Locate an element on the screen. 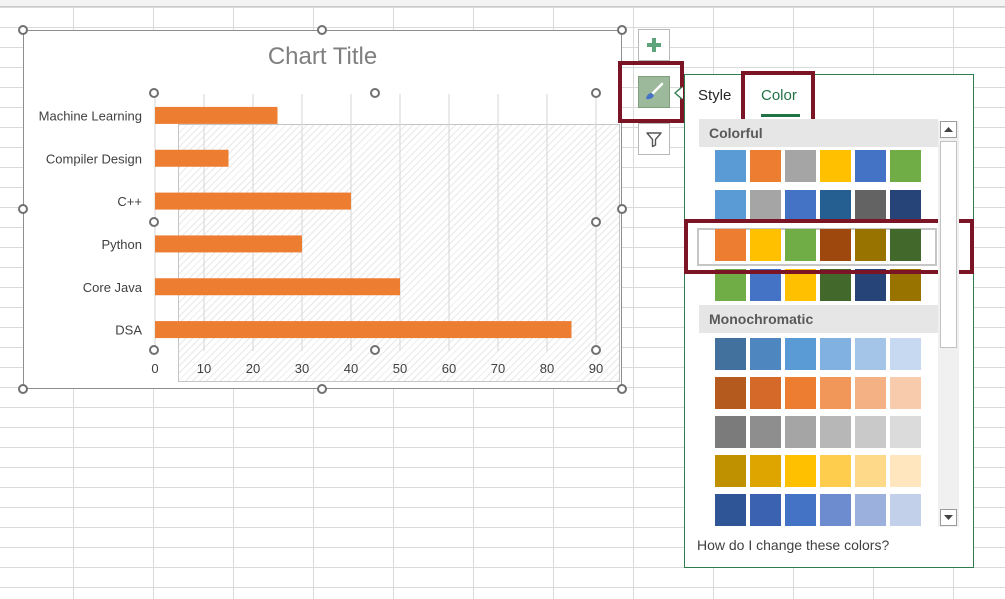 This screenshot has height=599, width=1005. scroll-down-button is located at coordinates (948, 517).